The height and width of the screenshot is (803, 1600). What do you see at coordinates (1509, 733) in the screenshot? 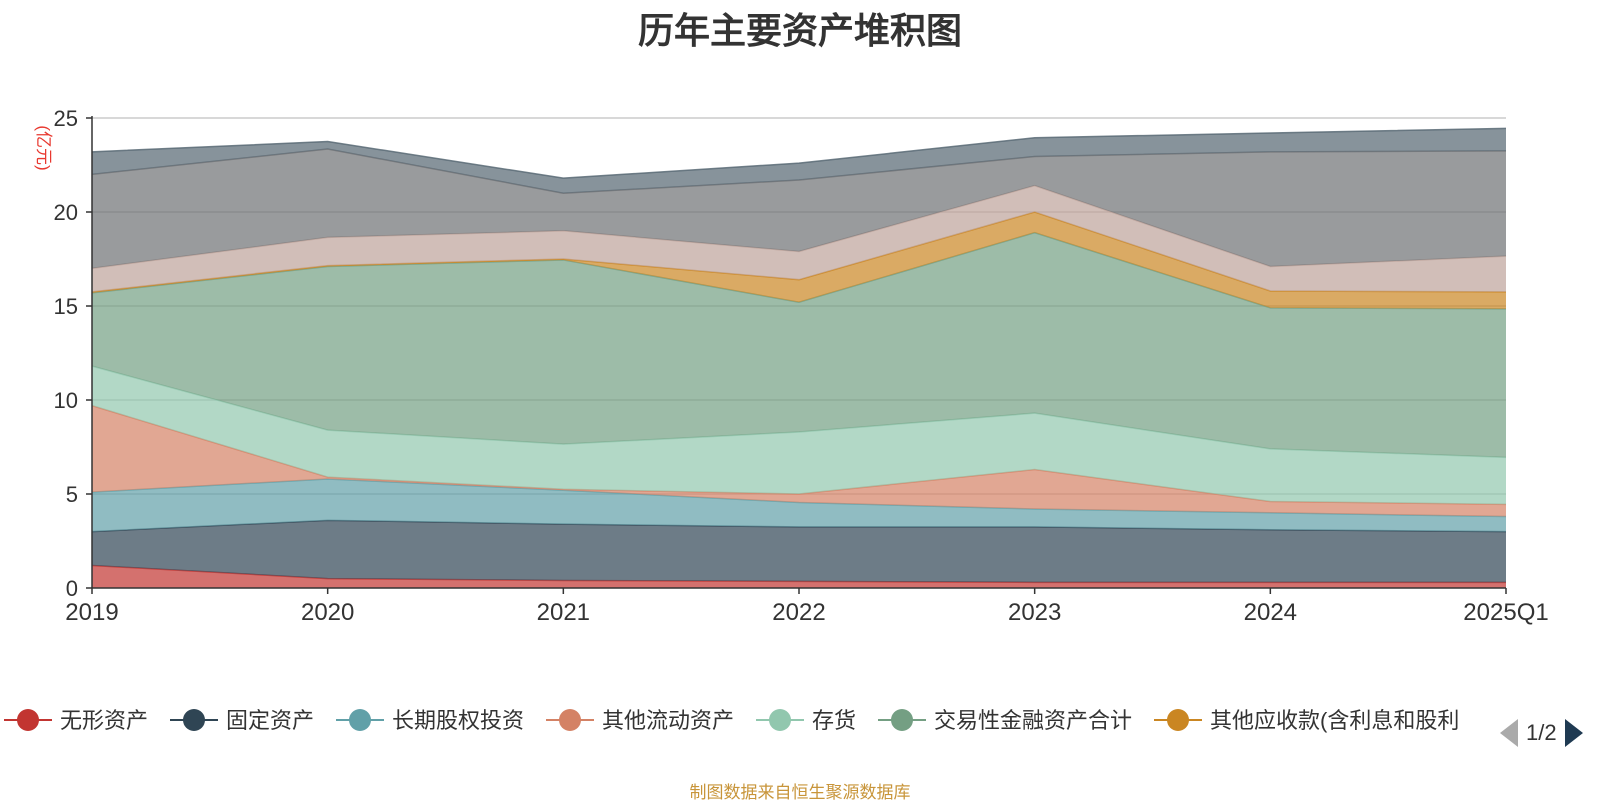
I see `legend-prev-page-icon` at bounding box center [1509, 733].